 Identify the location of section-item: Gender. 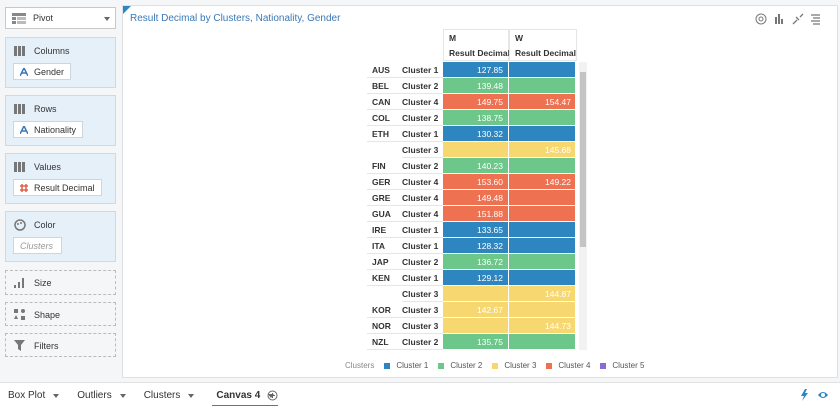
(42, 71).